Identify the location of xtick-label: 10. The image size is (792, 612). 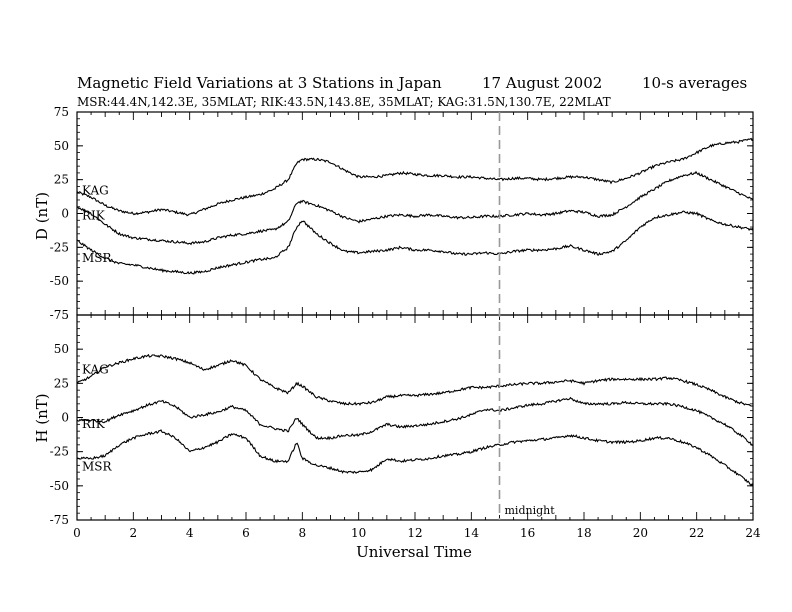
(358, 533).